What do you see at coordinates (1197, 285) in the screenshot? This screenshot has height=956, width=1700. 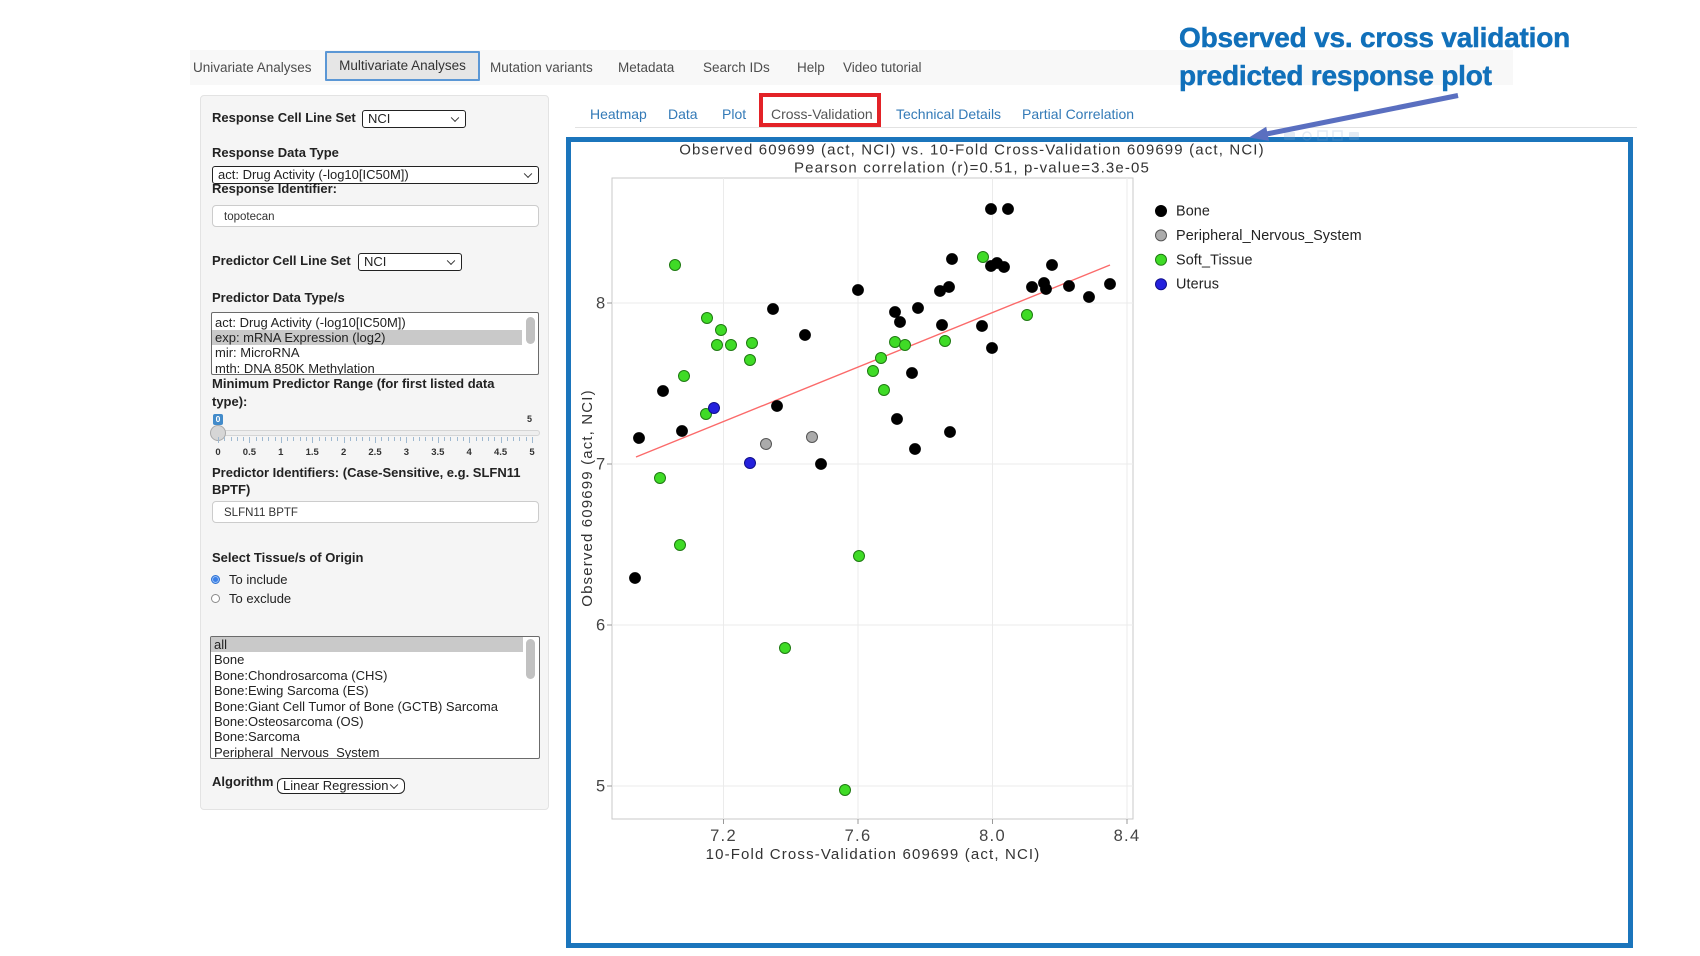 I see `svg-text: Uterus` at bounding box center [1197, 285].